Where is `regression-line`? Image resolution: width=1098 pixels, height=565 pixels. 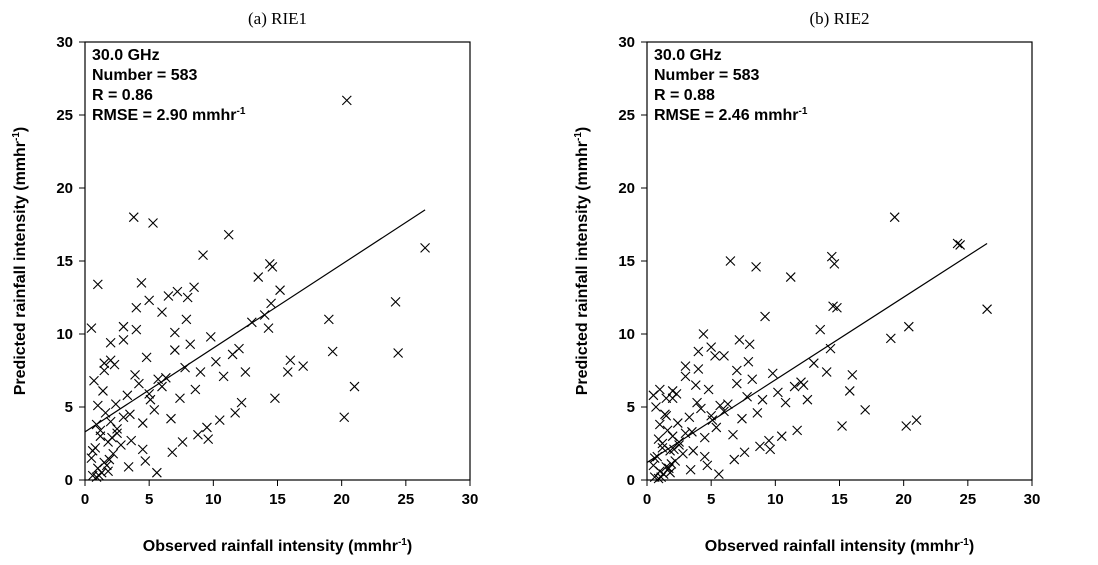 regression-line is located at coordinates (817, 352).